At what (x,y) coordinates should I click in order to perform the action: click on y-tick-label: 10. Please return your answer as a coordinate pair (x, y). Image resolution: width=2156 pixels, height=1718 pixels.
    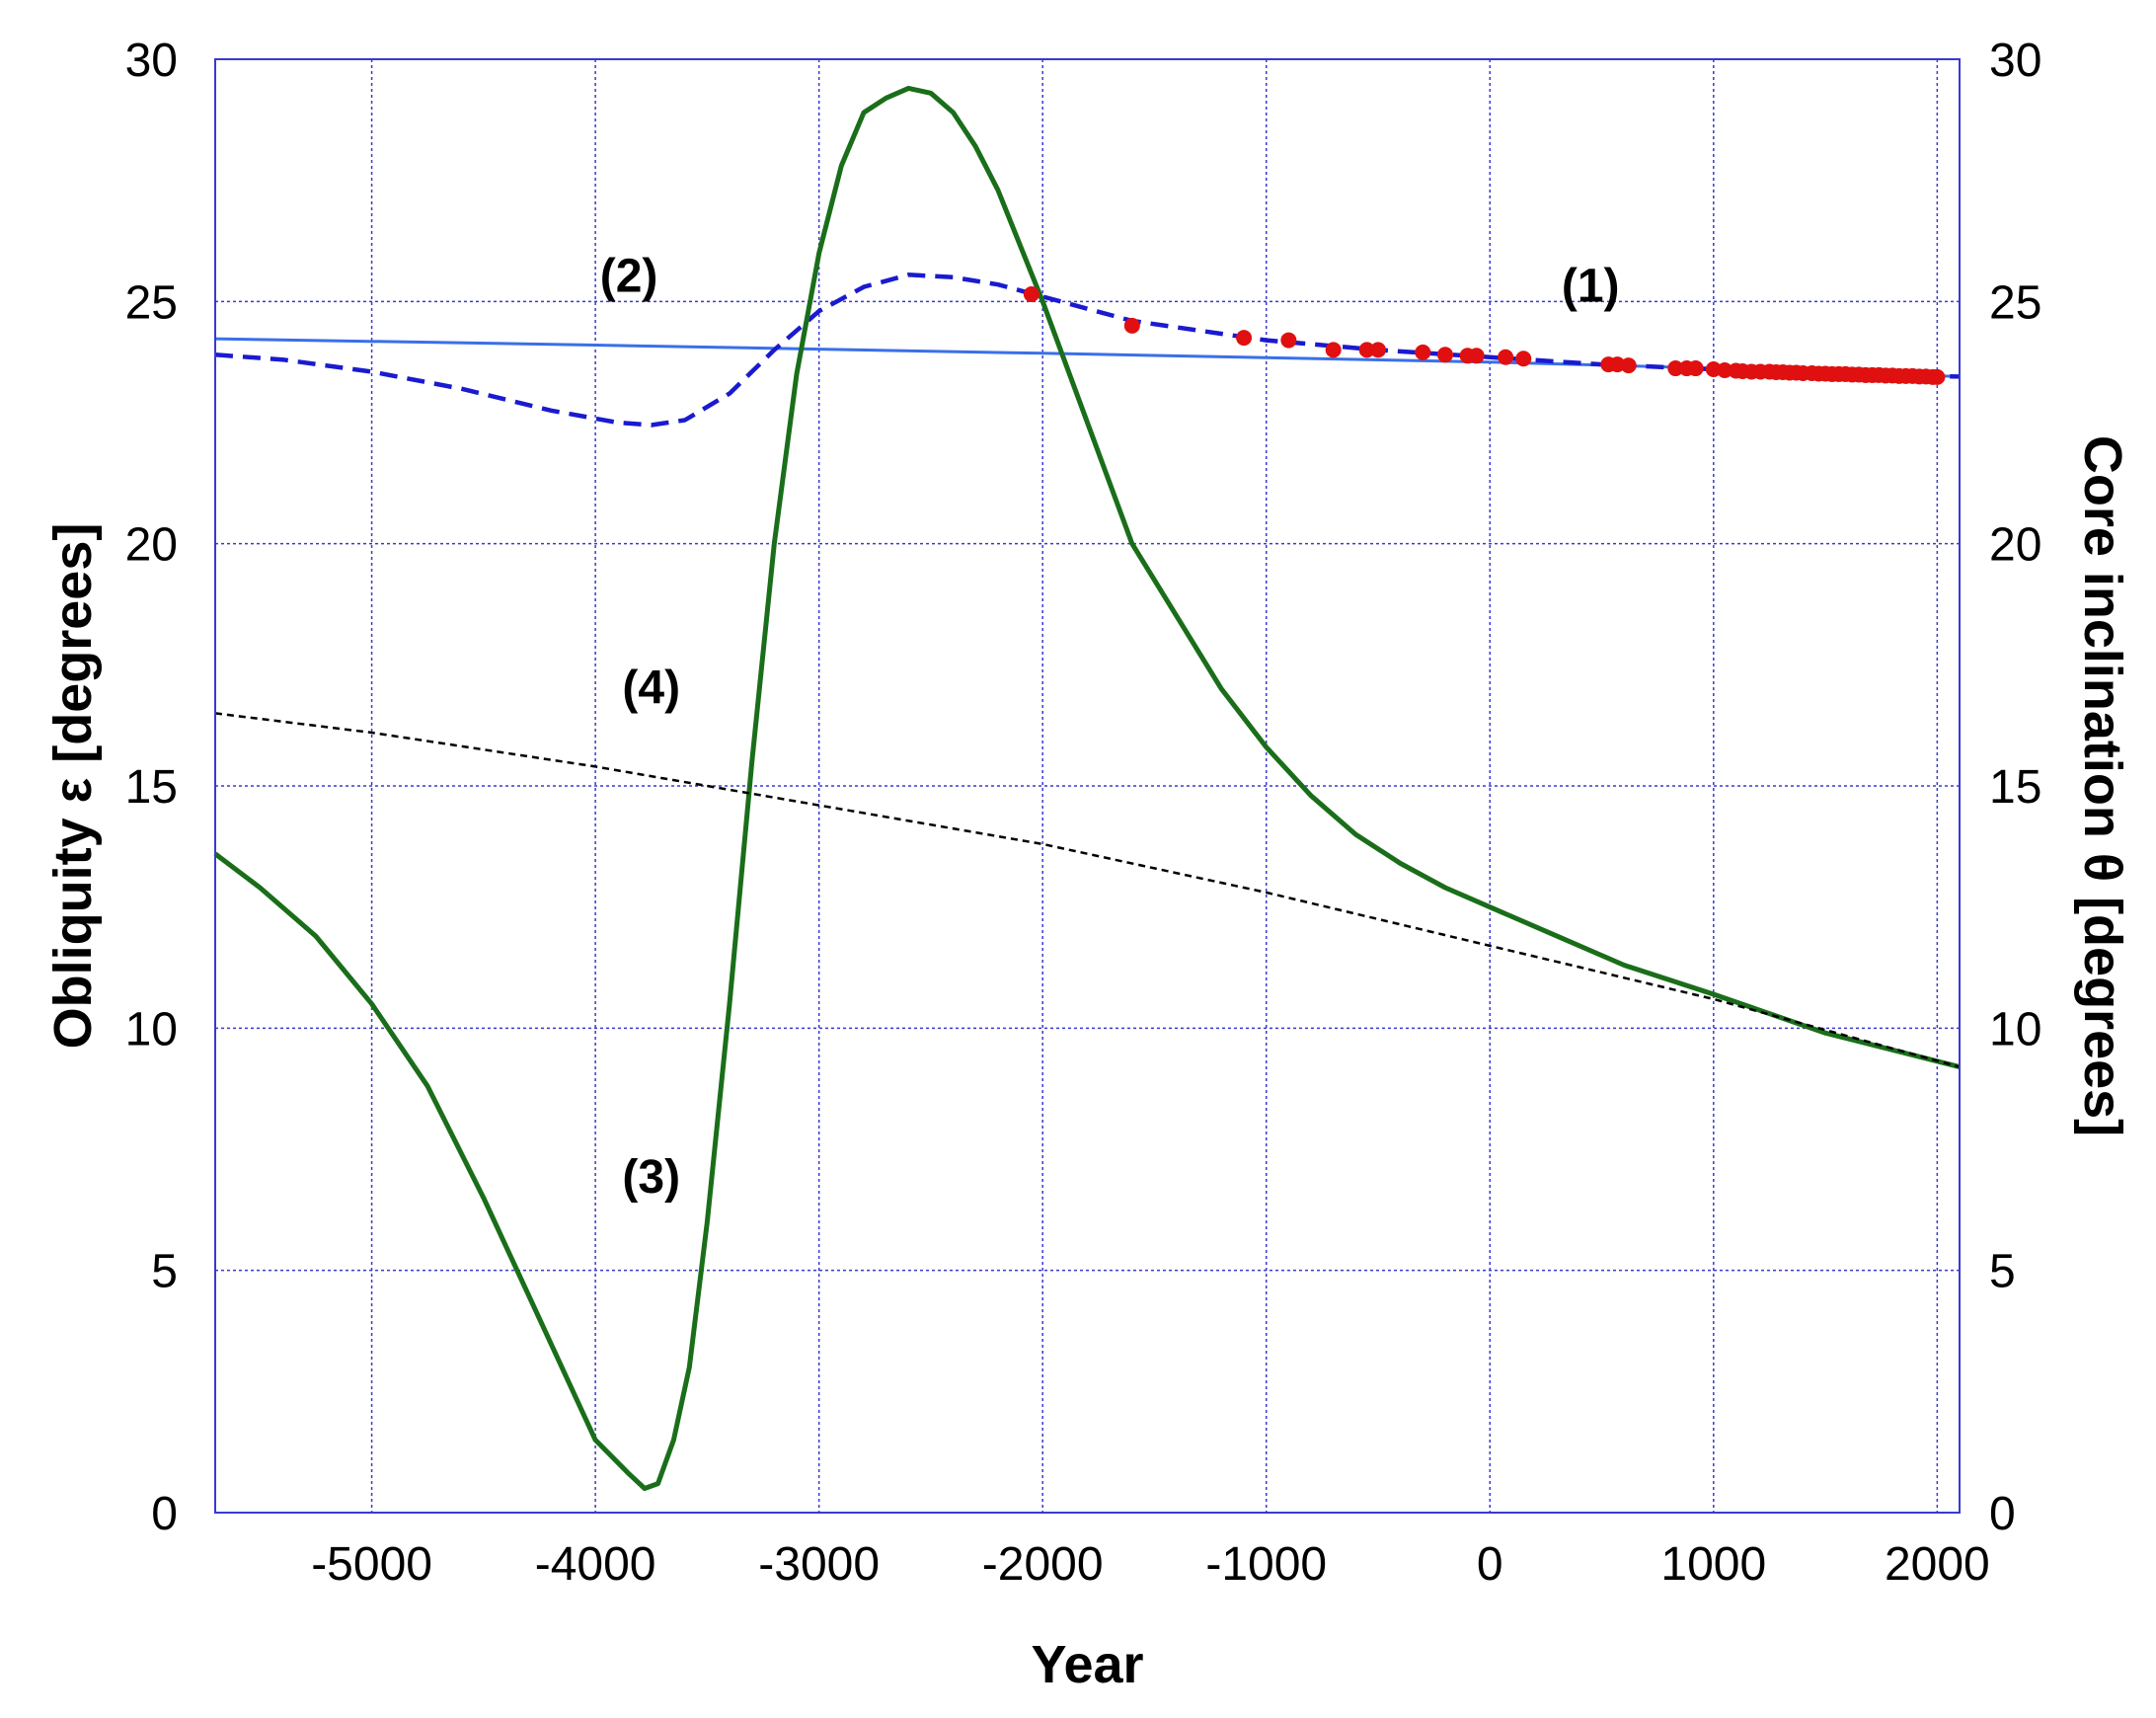
    Looking at the image, I should click on (151, 1029).